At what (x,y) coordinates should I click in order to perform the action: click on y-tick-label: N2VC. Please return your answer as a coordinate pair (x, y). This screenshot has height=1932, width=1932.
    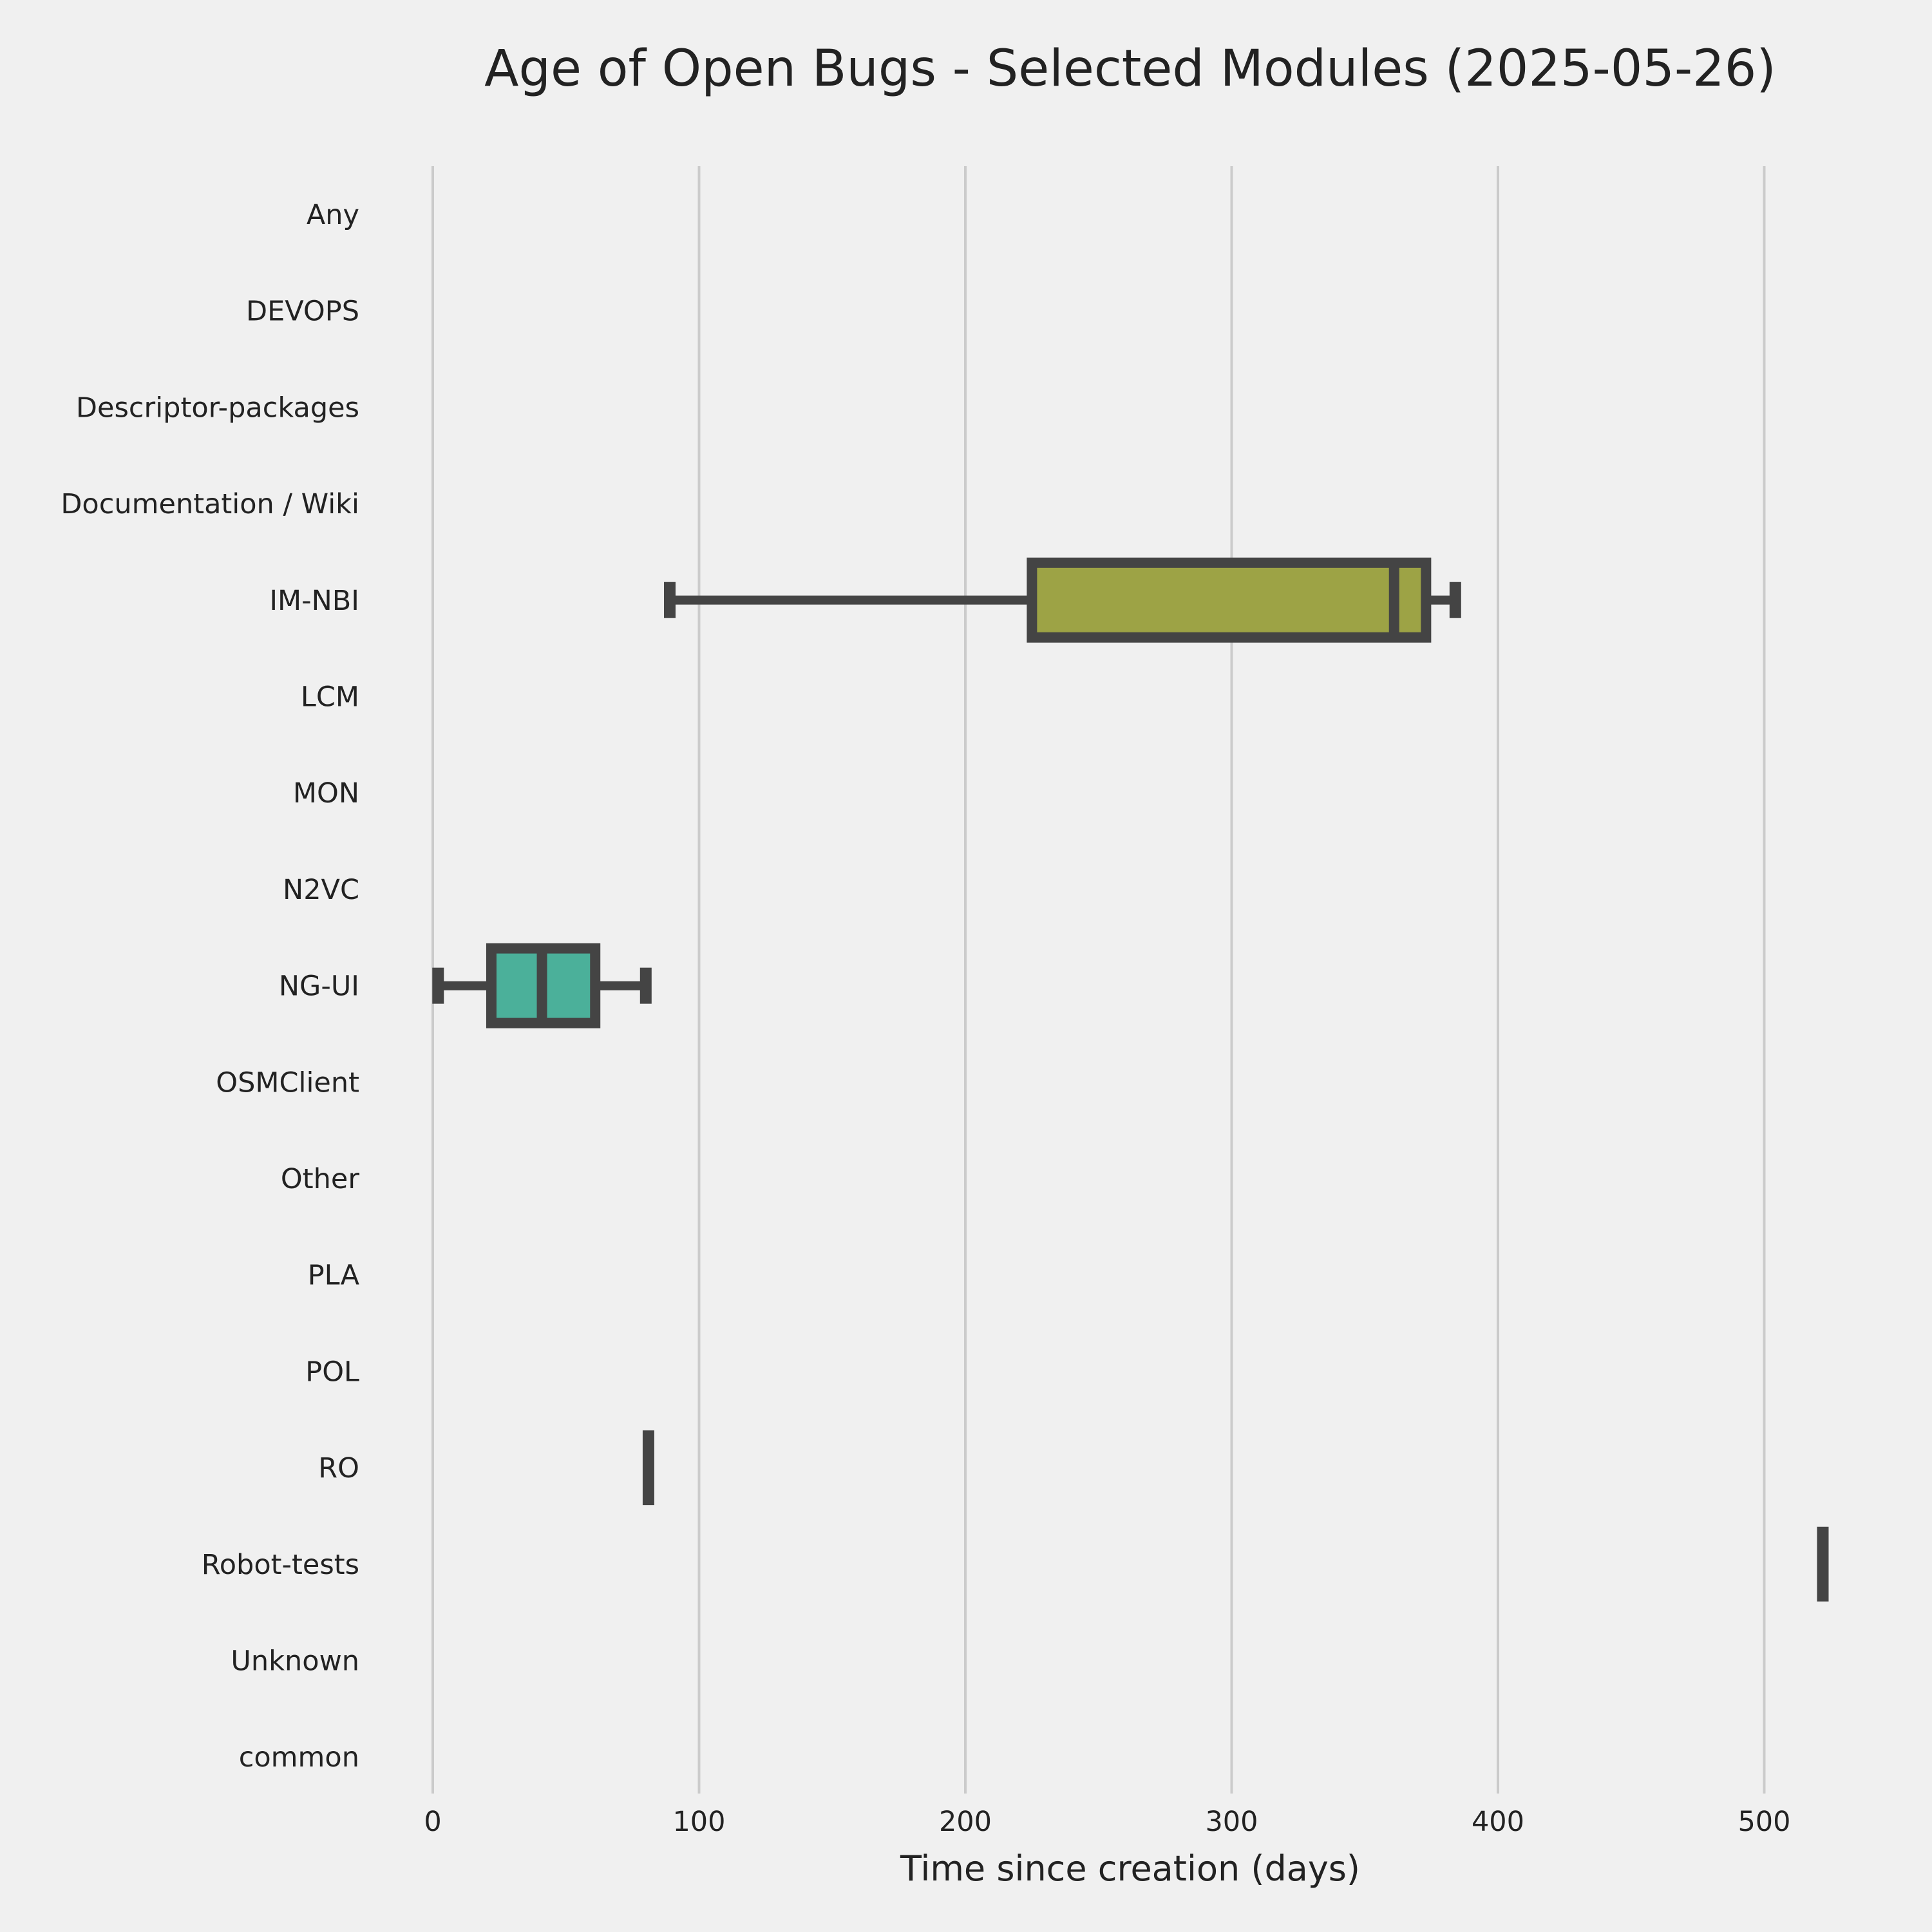
    Looking at the image, I should click on (321, 890).